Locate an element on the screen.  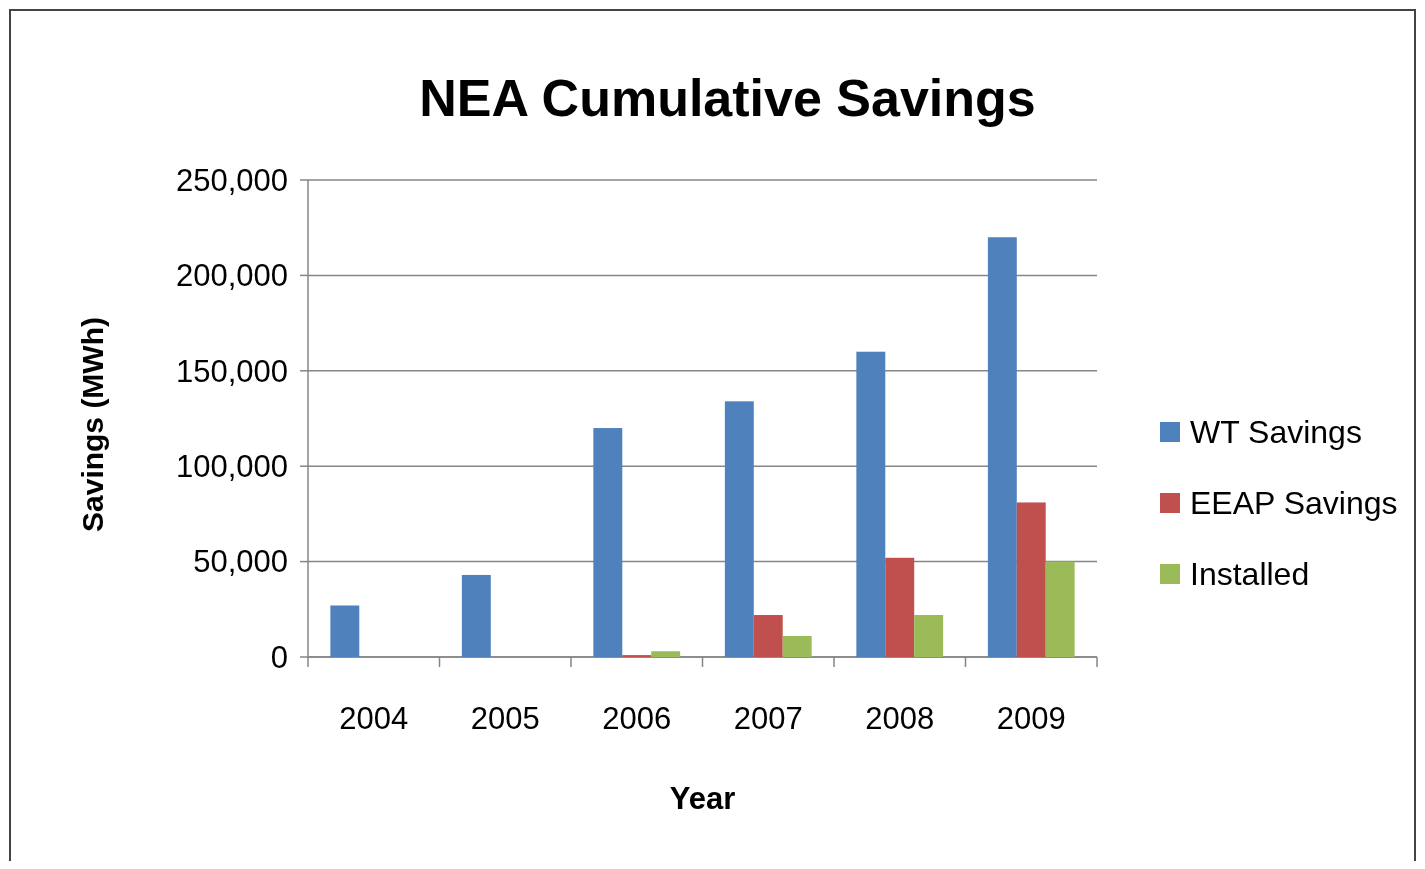
legend-label: WT Savings is located at coordinates (1276, 432).